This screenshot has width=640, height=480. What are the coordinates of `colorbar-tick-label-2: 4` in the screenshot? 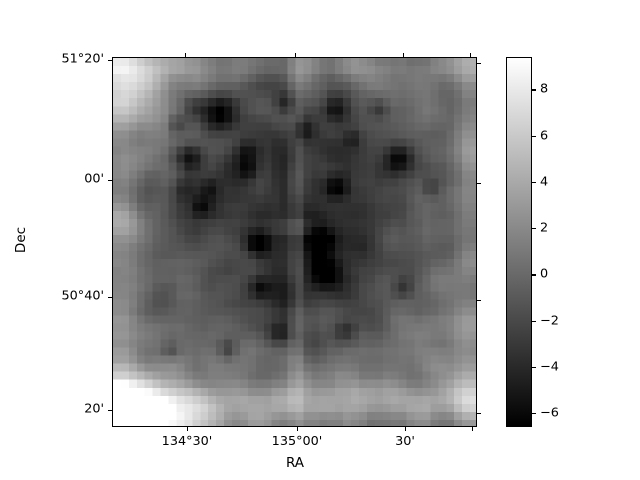 It's located at (544, 182).